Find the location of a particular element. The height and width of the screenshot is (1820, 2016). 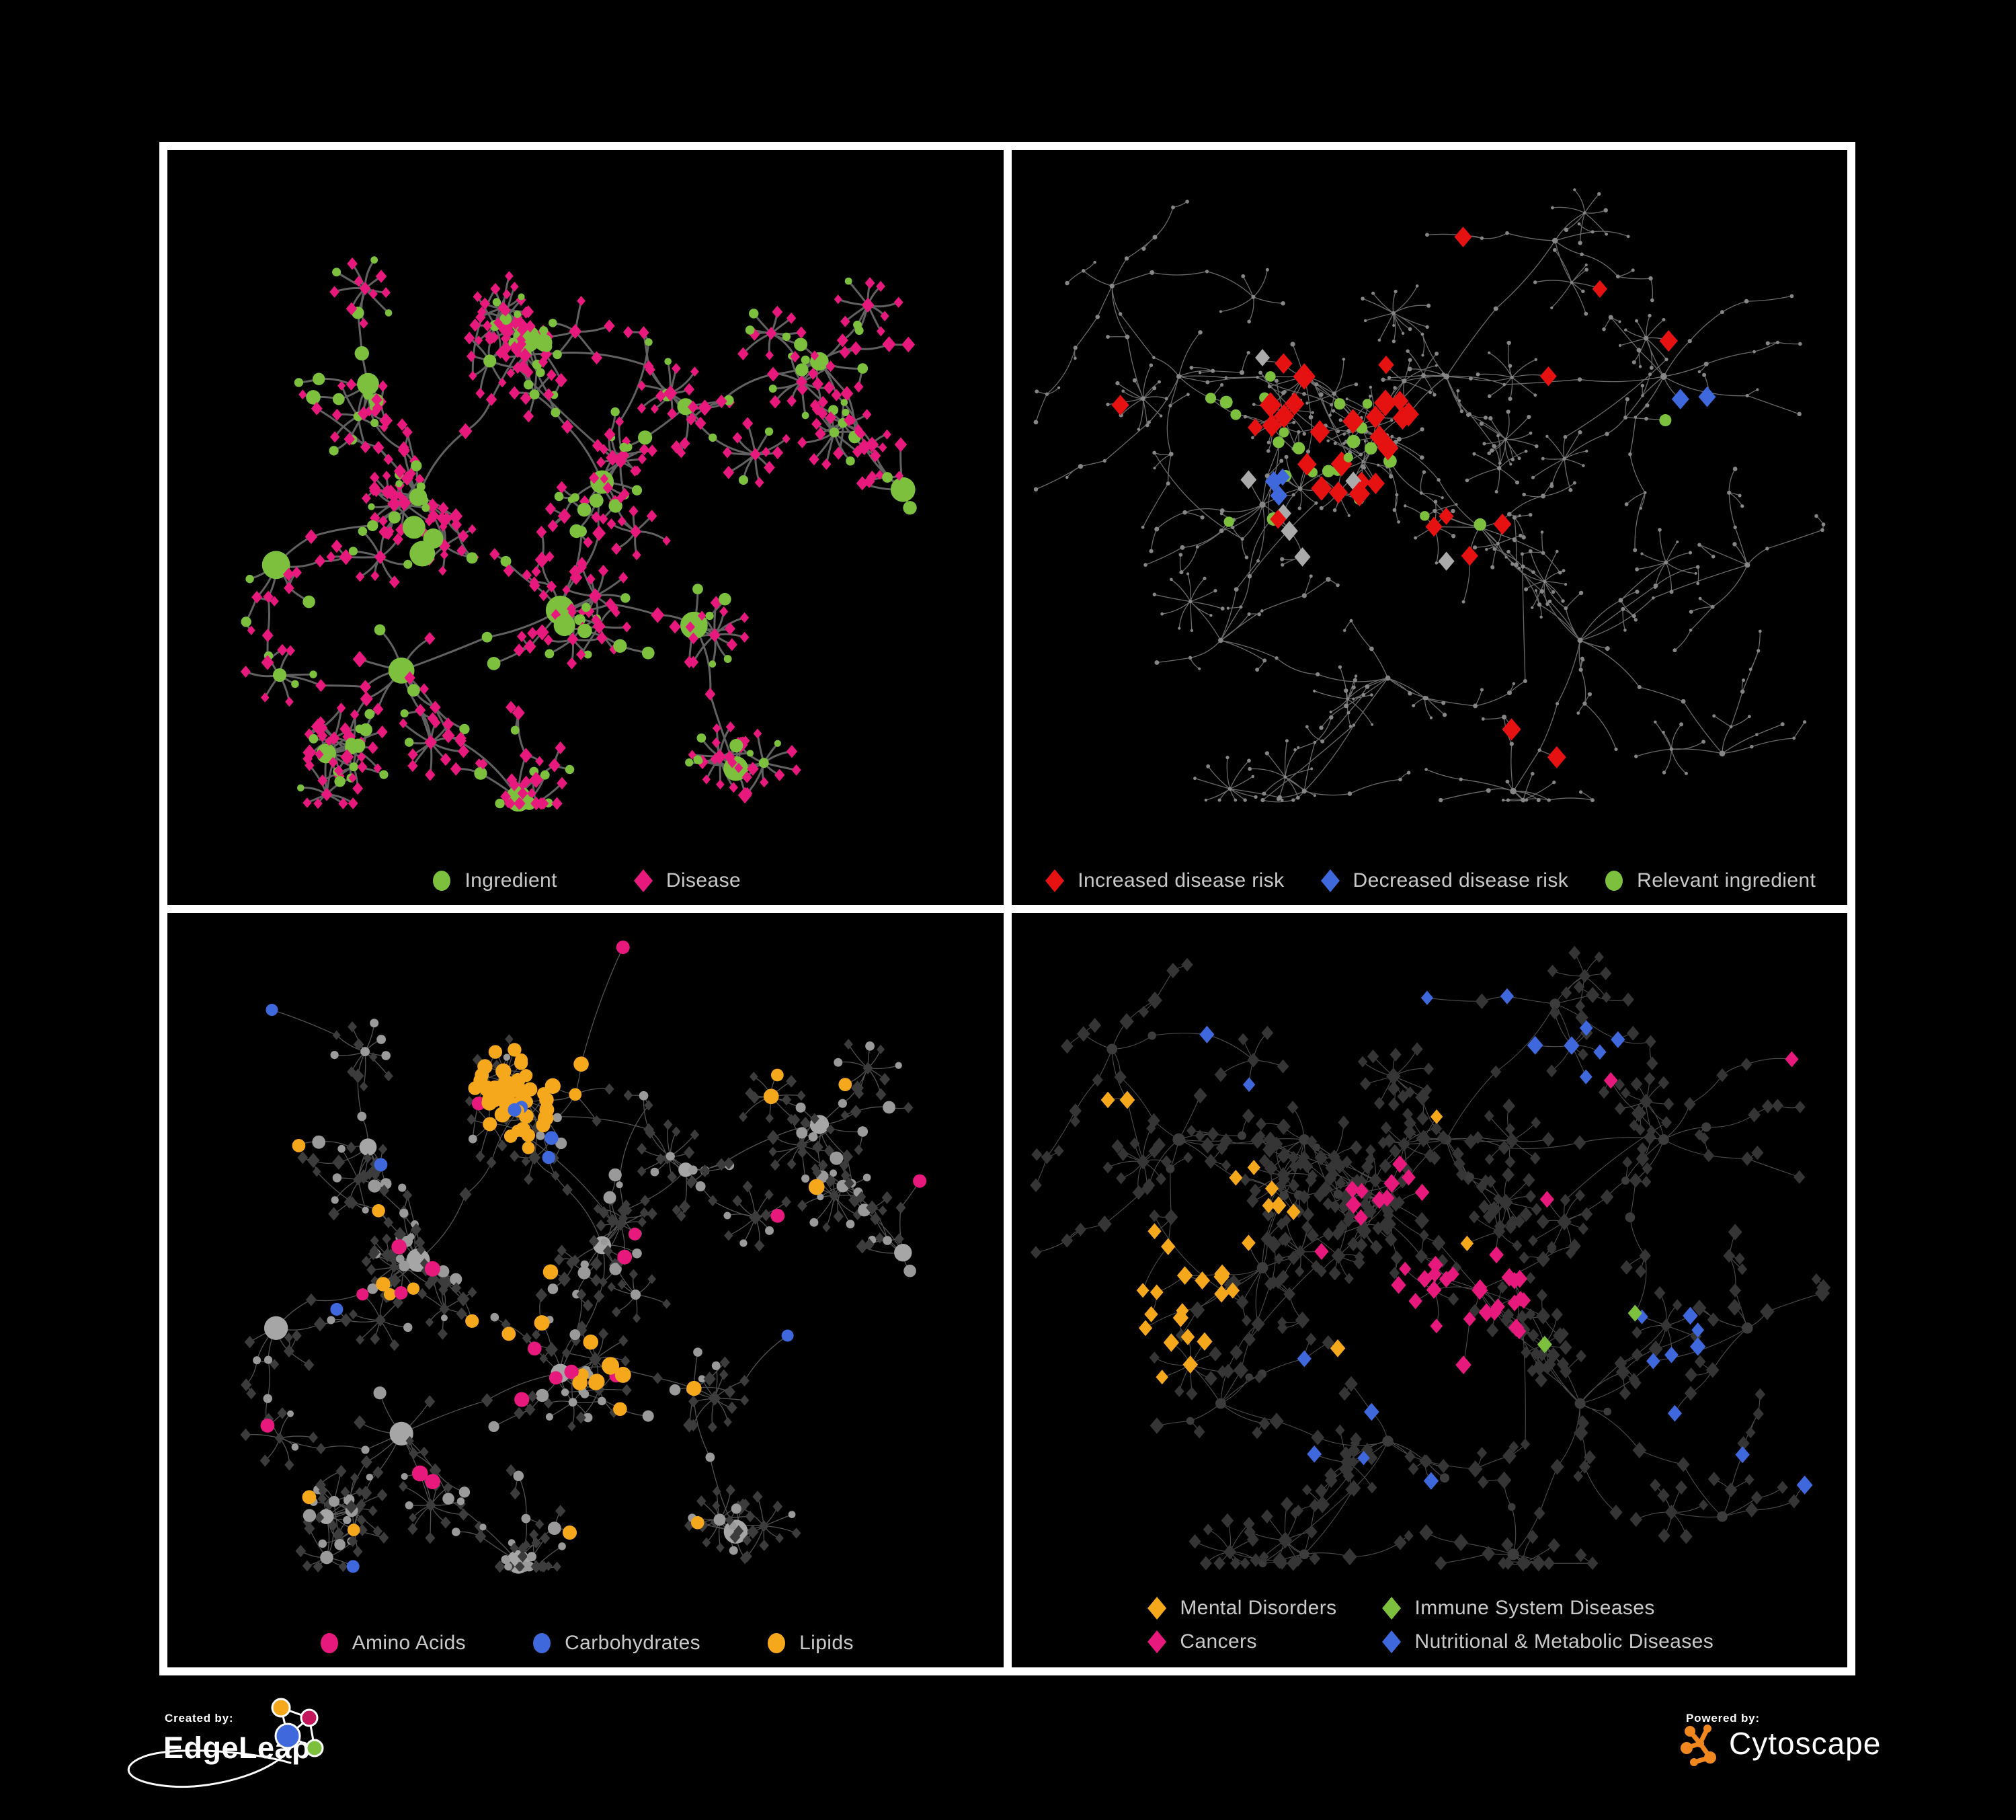

created-by-label: Created by: is located at coordinates (199, 1718).